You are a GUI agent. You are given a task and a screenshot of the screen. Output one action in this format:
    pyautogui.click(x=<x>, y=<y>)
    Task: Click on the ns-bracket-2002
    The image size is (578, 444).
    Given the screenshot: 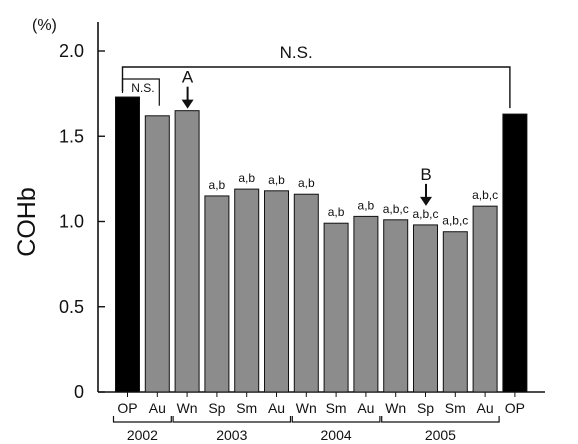 What is the action you would take?
    pyautogui.click(x=140, y=92)
    